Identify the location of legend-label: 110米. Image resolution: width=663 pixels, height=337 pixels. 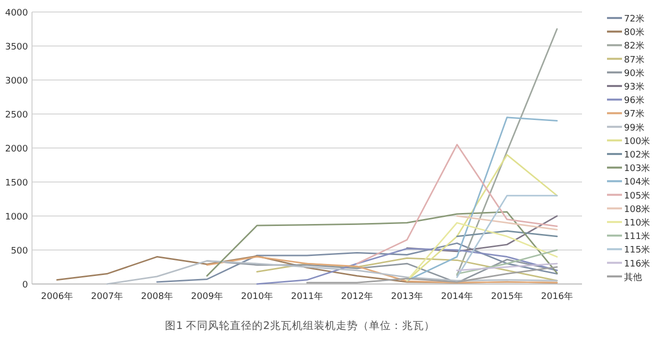
(637, 223).